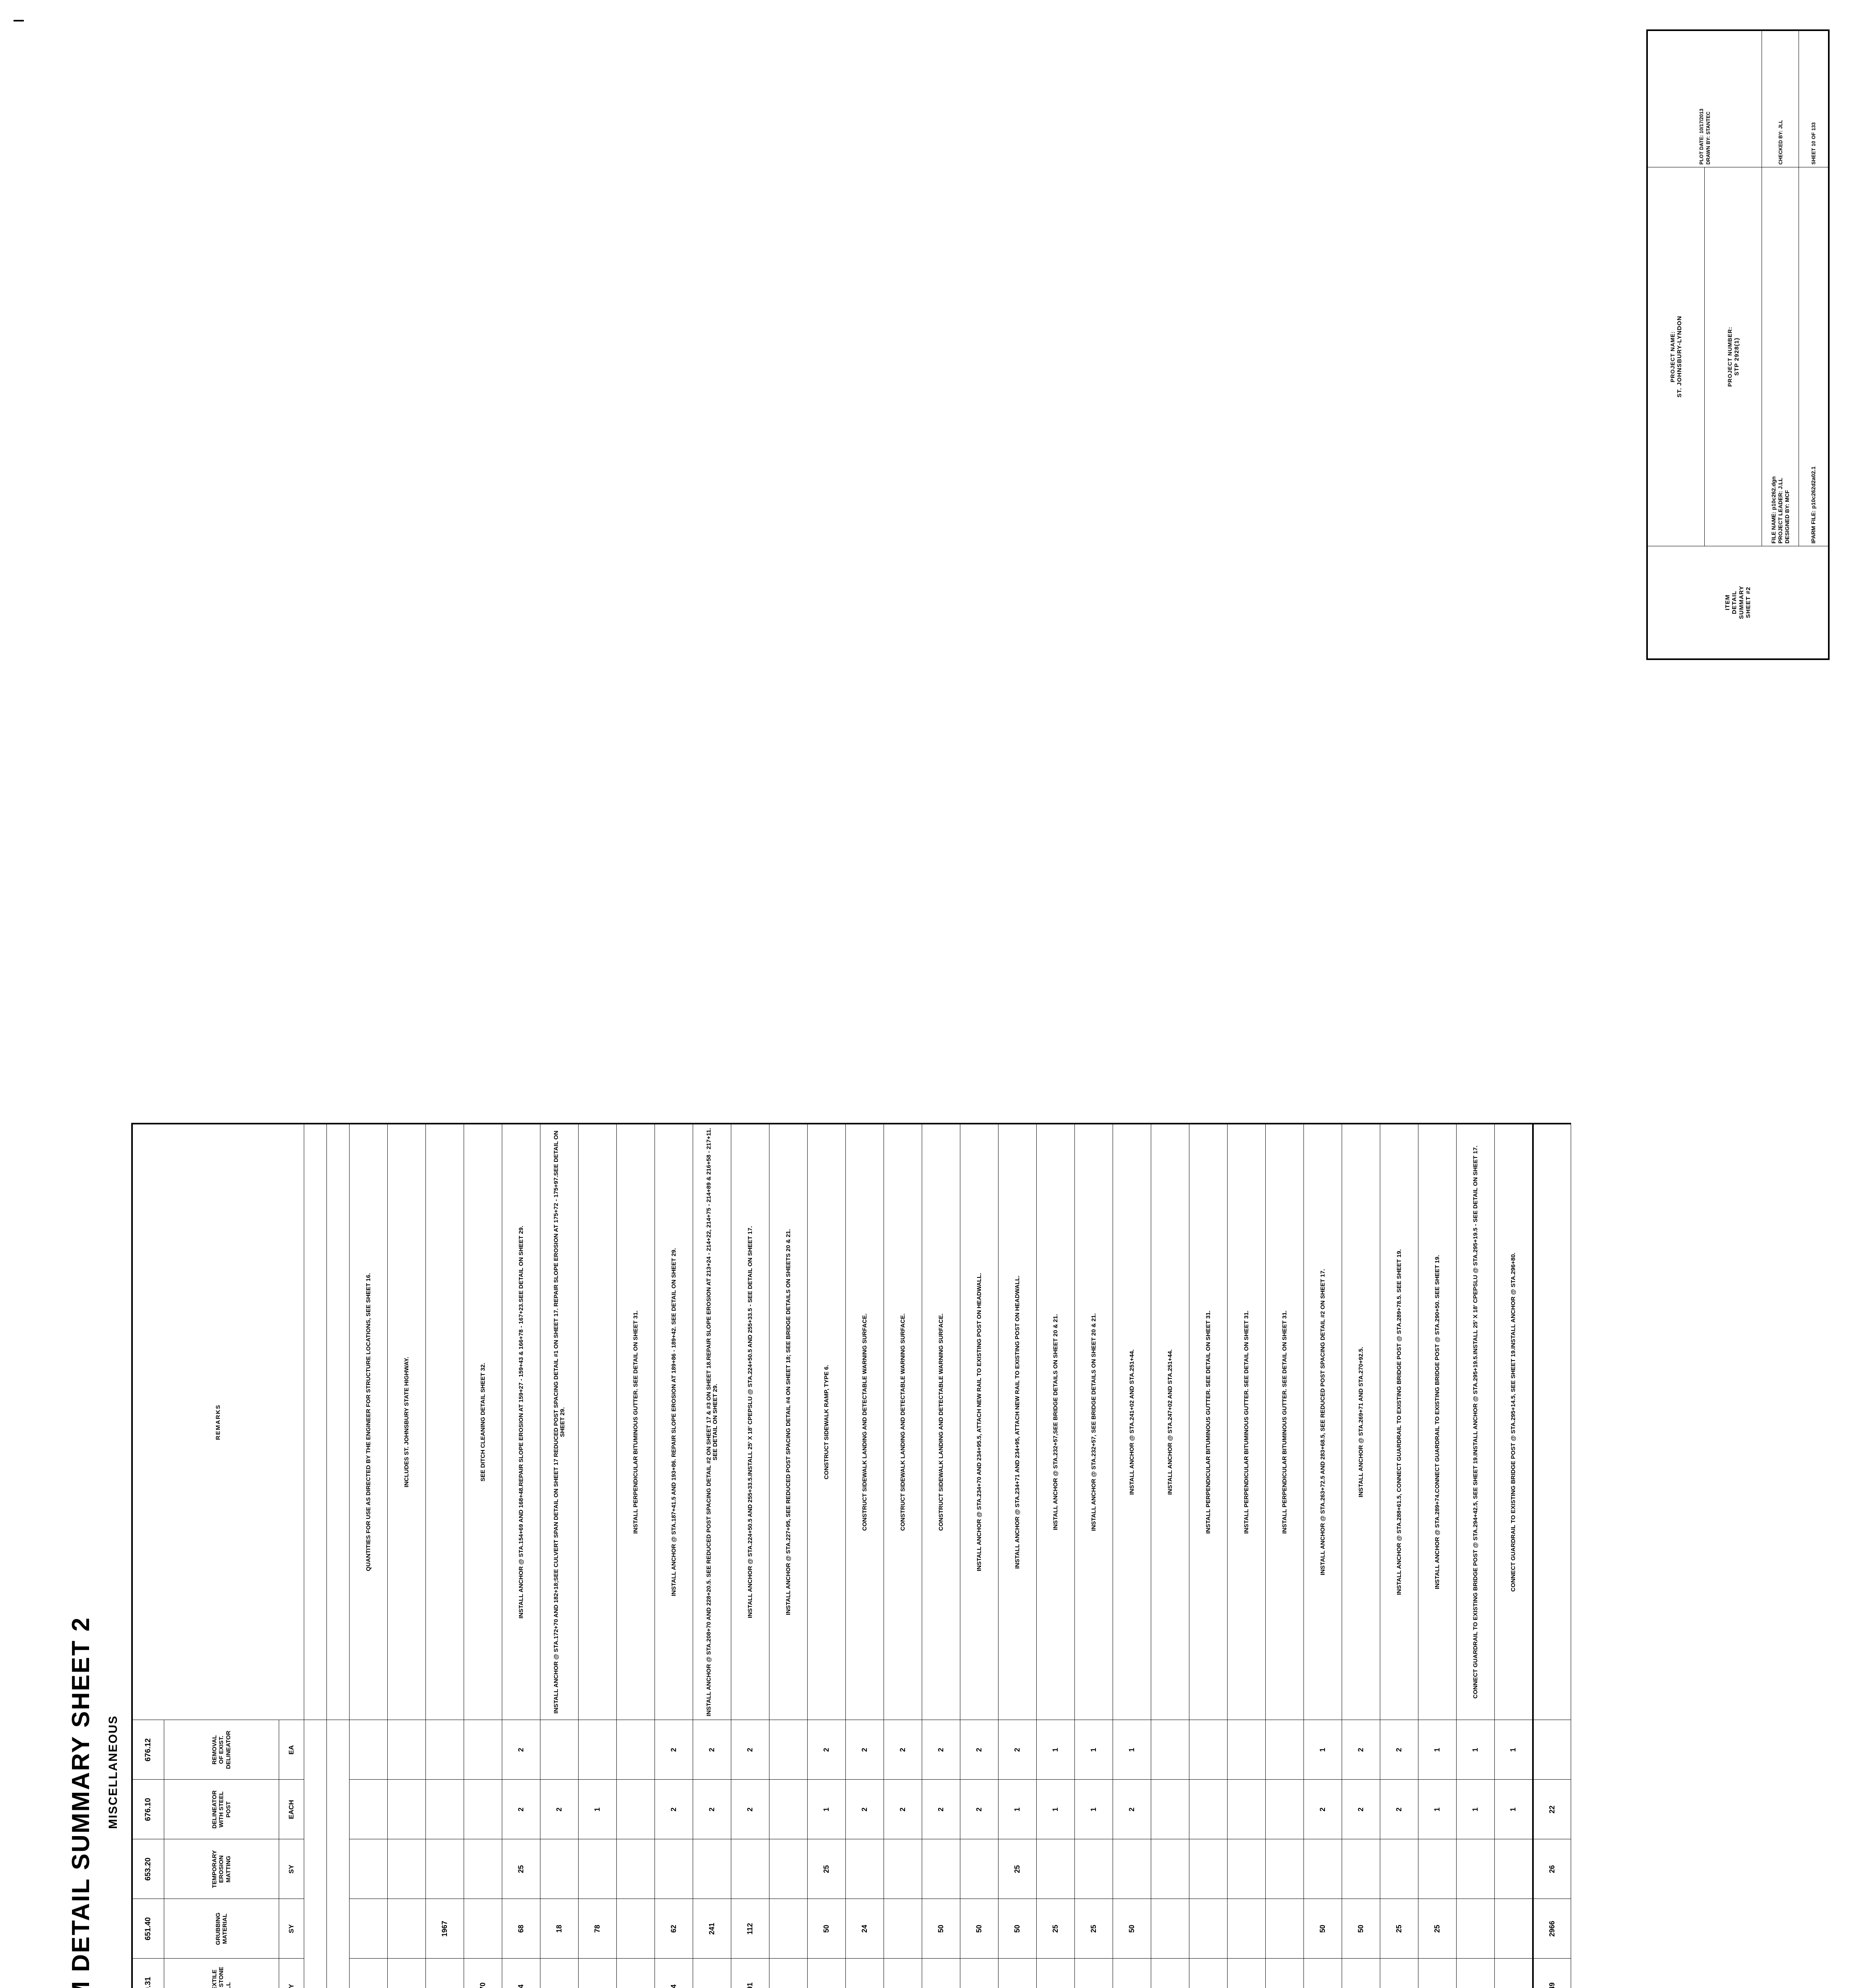  Describe the element at coordinates (221, 1809) in the screenshot. I see `item-name: DELINEATOR WITH STEEL POST` at that location.